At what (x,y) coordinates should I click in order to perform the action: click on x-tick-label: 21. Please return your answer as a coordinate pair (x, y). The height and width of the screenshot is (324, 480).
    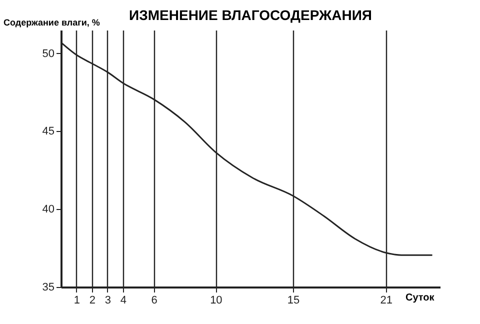
    Looking at the image, I should click on (386, 300).